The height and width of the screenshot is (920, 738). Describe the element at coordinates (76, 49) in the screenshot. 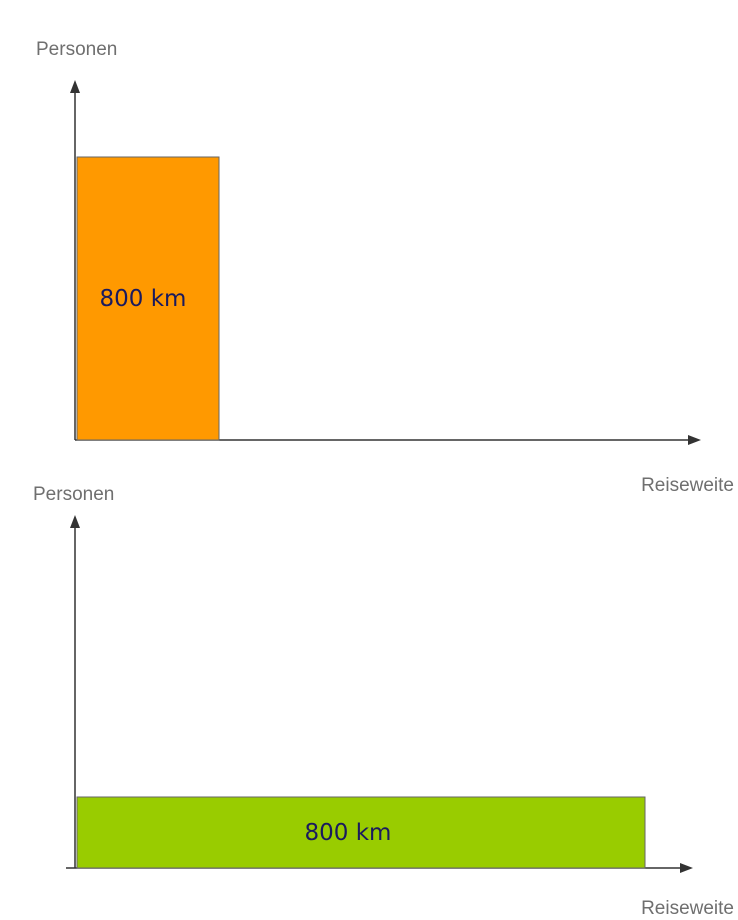

I see `y-axis-label-top: Personen` at that location.